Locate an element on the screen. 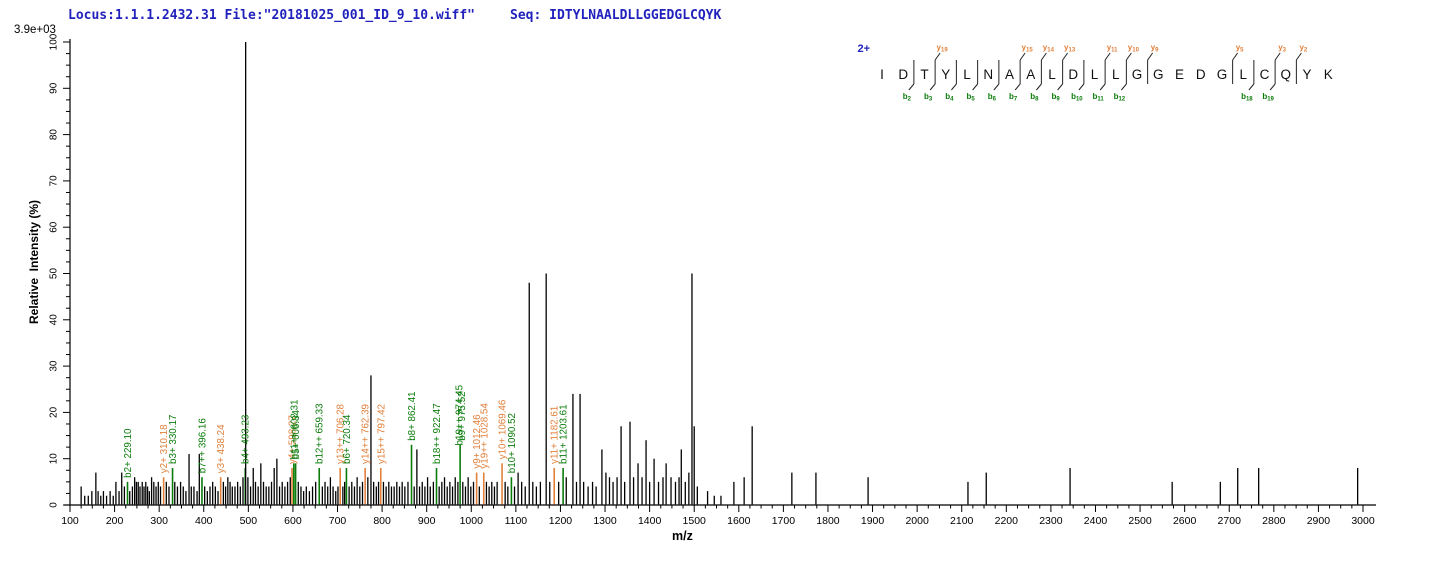 Image resolution: width=1436 pixels, height=562 pixels. x-axis-tick-label: 1200 is located at coordinates (561, 521).